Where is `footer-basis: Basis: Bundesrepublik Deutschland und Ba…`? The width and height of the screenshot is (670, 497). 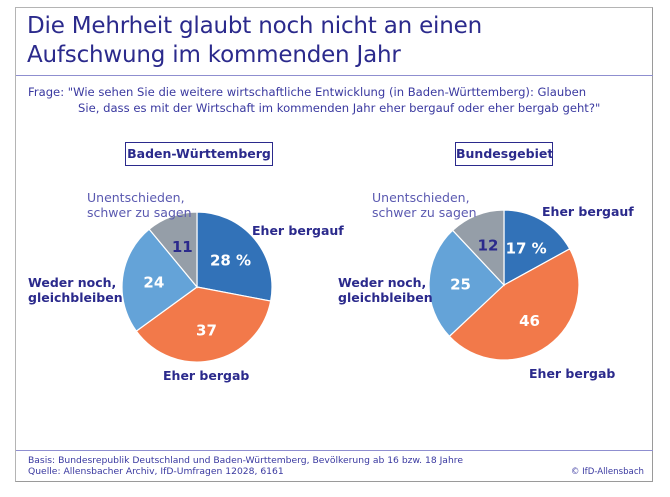 footer-basis: Basis: Bundesrepublik Deutschland und Ba… is located at coordinates (245, 460).